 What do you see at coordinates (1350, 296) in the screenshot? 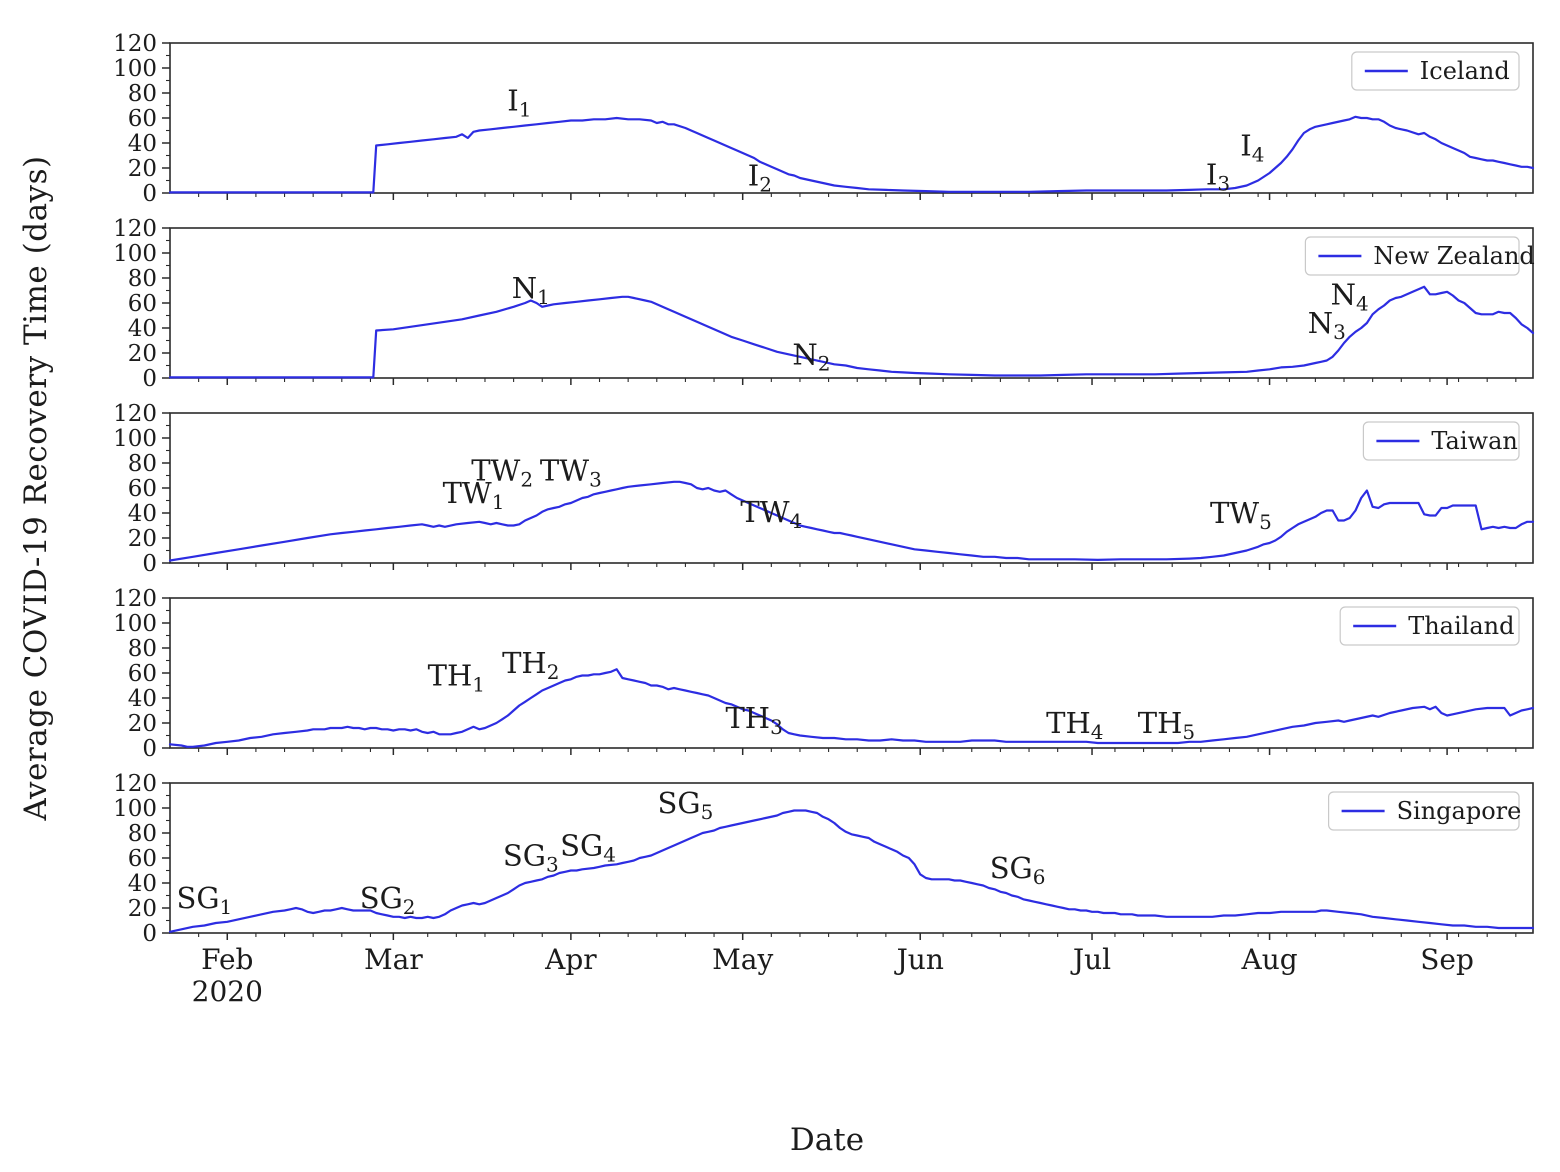
I see `annotation-n4: N4` at bounding box center [1350, 296].